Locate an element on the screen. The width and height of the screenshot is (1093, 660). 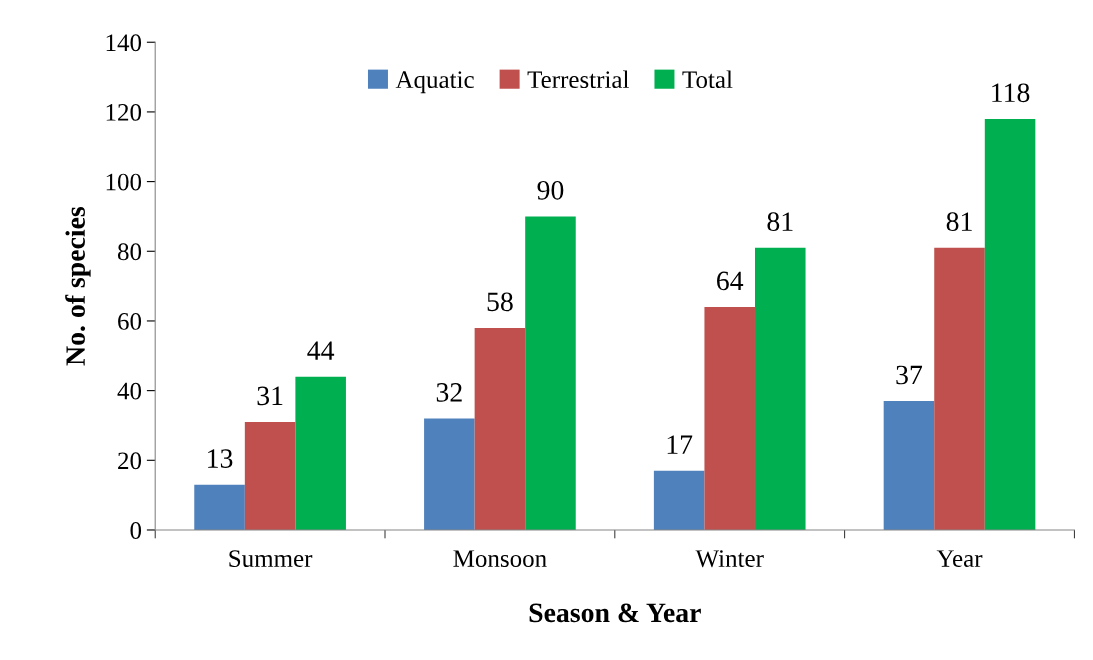
data-label: 90 is located at coordinates (550, 190).